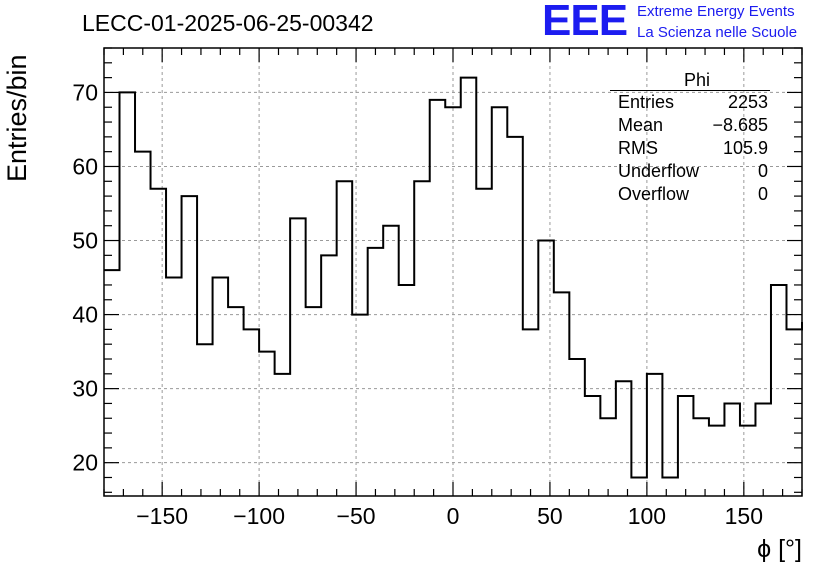  Describe the element at coordinates (646, 102) in the screenshot. I see `stats-label: Entries` at that location.